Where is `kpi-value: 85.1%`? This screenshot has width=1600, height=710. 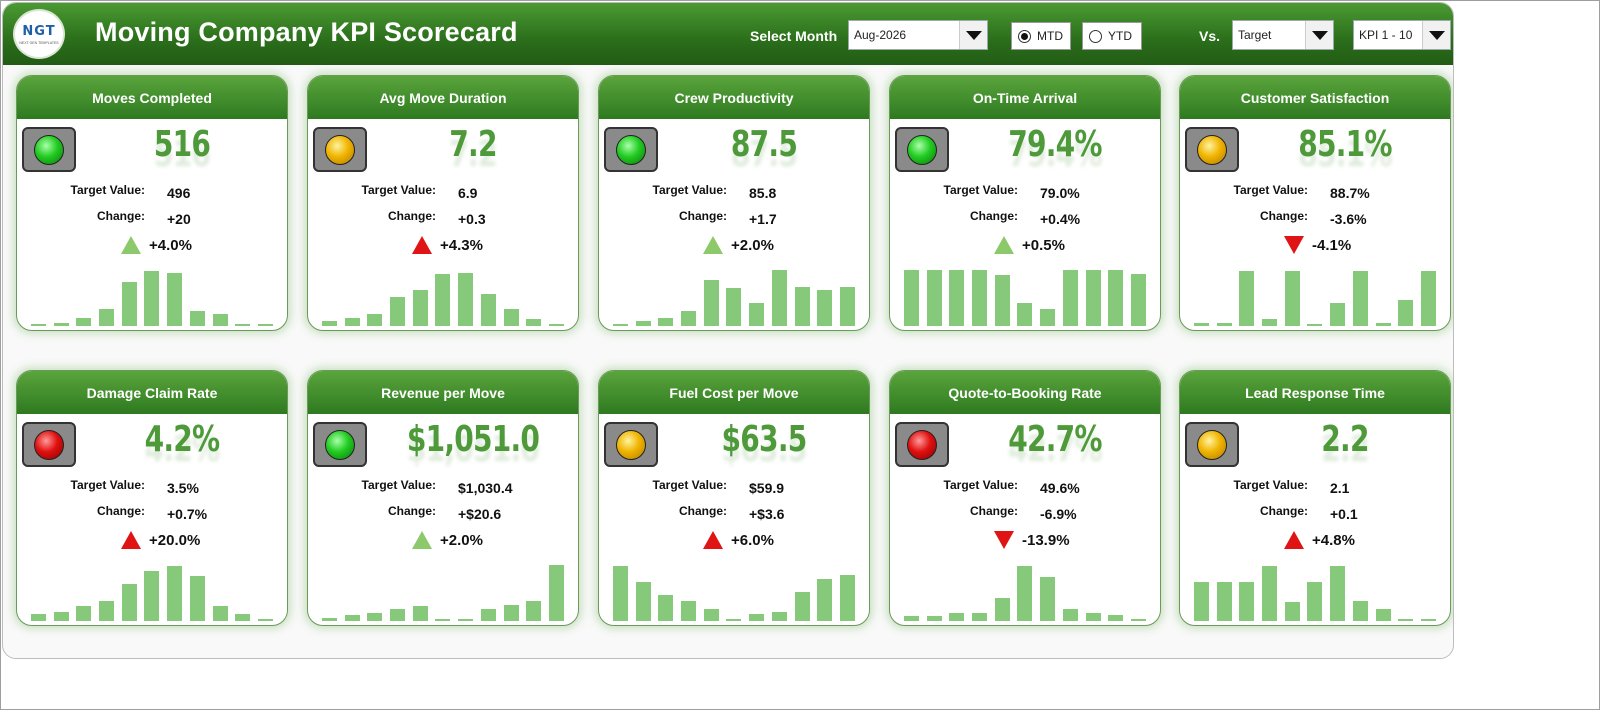
kpi-value: 85.1% is located at coordinates (1345, 144).